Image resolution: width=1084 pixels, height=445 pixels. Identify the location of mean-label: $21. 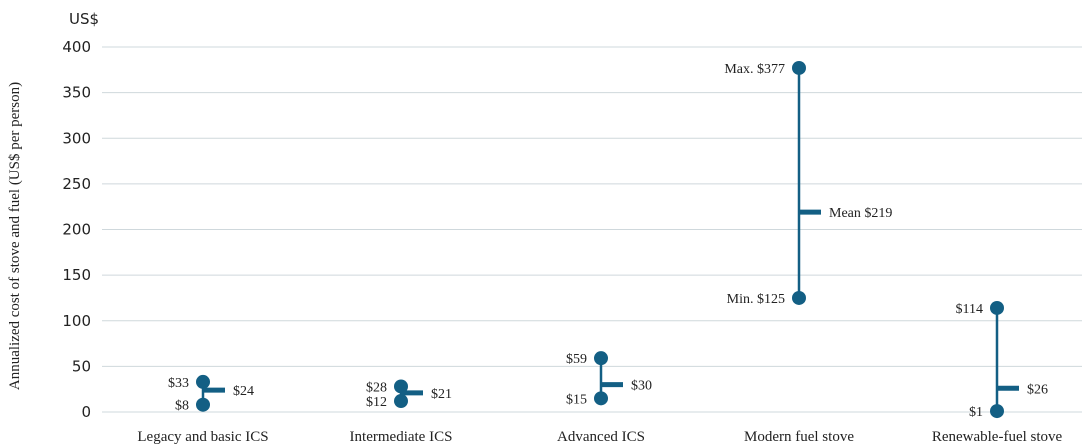
(441, 394).